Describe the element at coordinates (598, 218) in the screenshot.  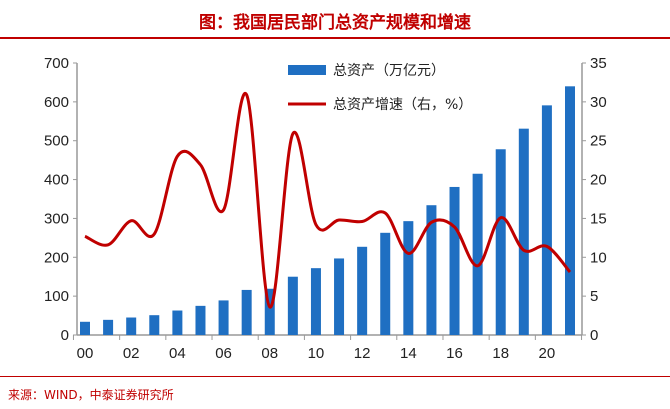
I see `right-tick-label: 15` at that location.